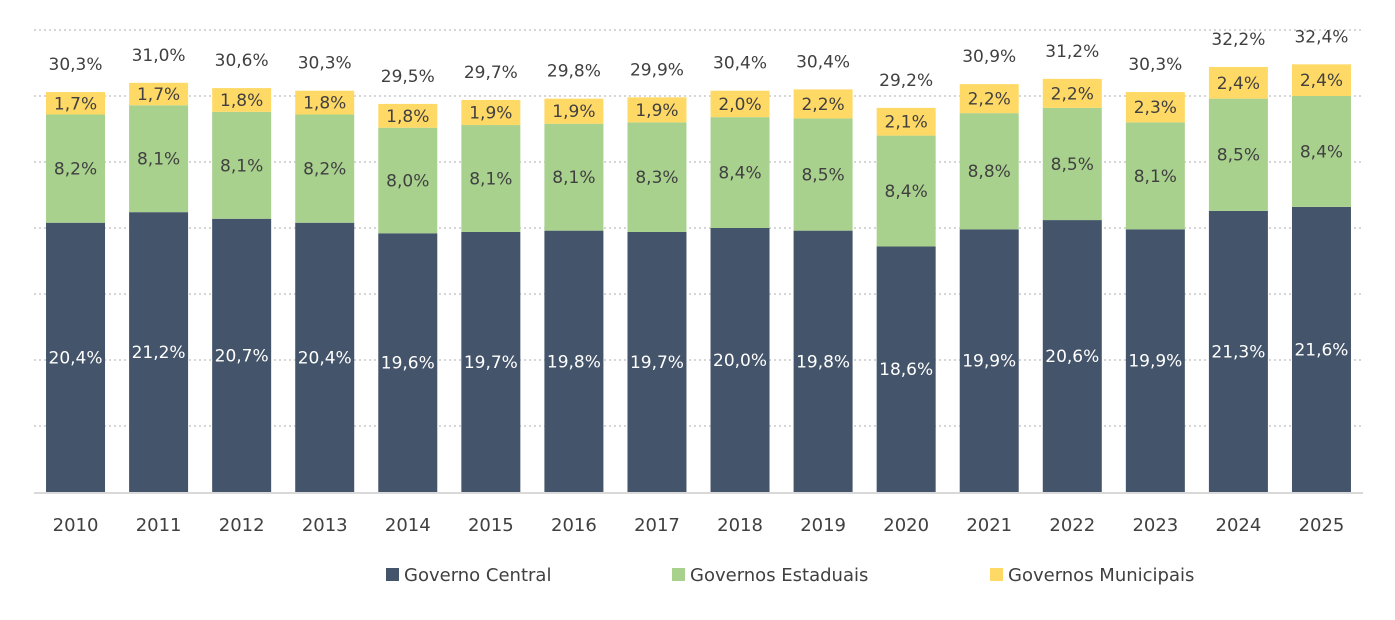  I want to click on data-label: 20,6%, so click(1072, 357).